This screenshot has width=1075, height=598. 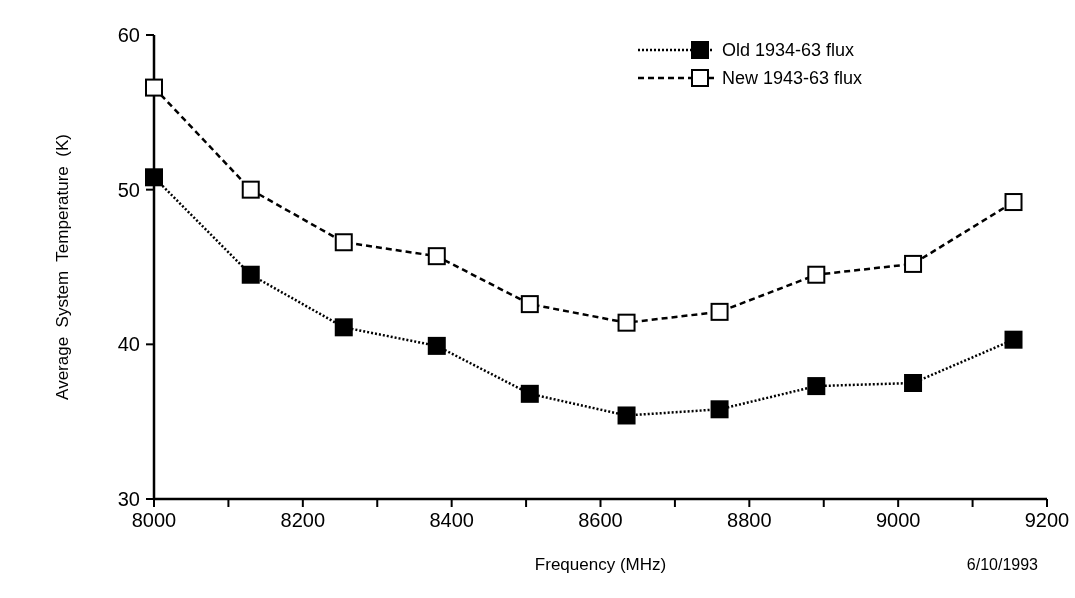 What do you see at coordinates (128, 35) in the screenshot?
I see `y-tick-label: 60` at bounding box center [128, 35].